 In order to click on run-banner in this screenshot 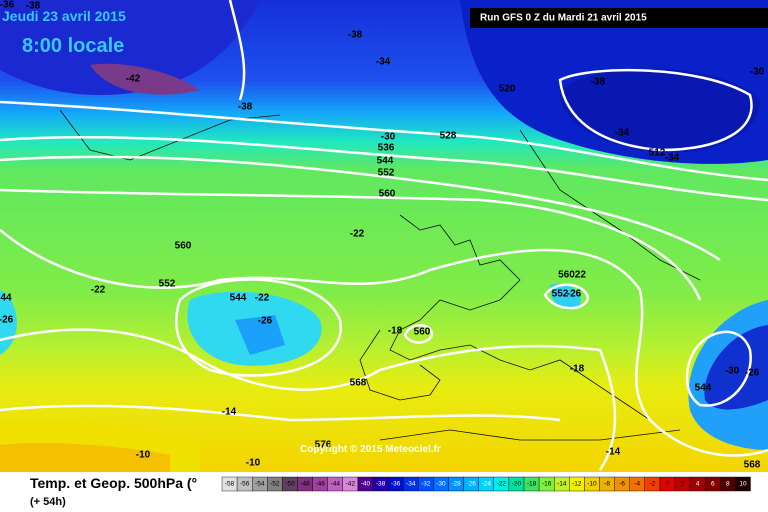, I will do `click(619, 18)`.